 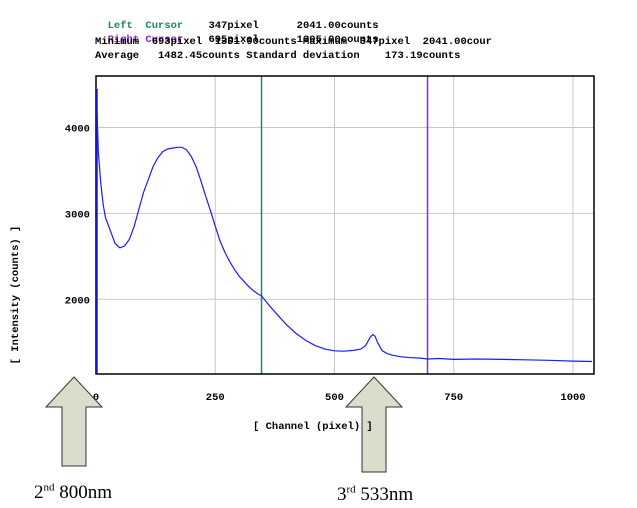 I want to click on annotation-800nm: 2nd 800nm, so click(x=73, y=493).